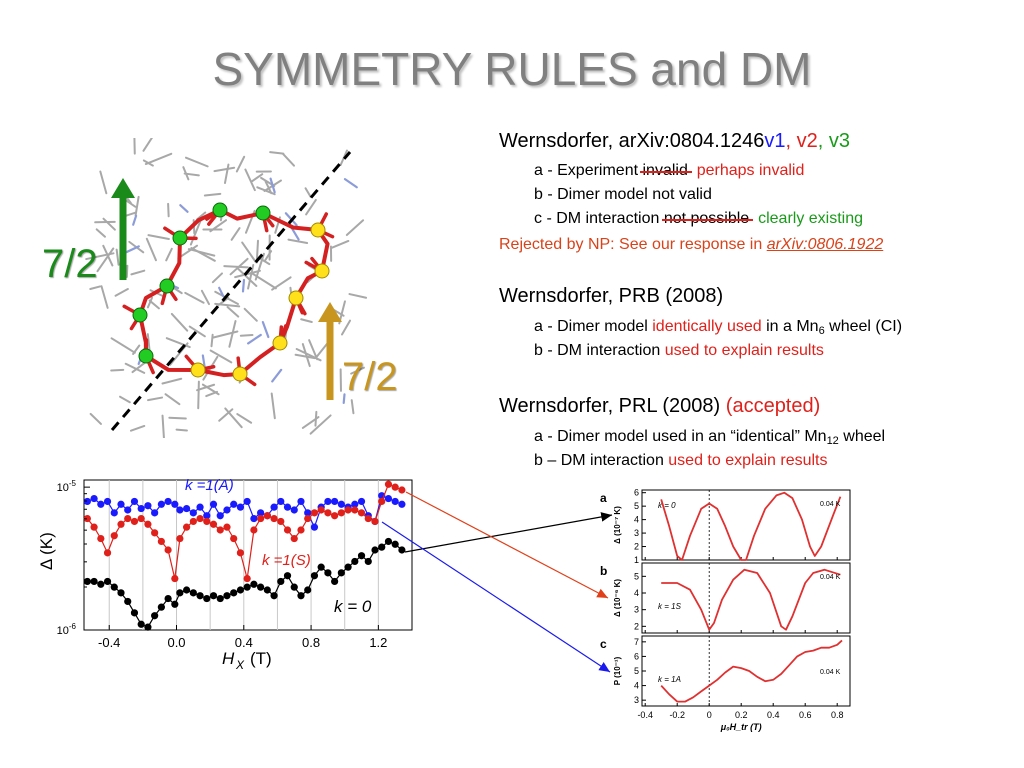 The width and height of the screenshot is (1024, 768). I want to click on tunnel-panel-curve, so click(751, 599).